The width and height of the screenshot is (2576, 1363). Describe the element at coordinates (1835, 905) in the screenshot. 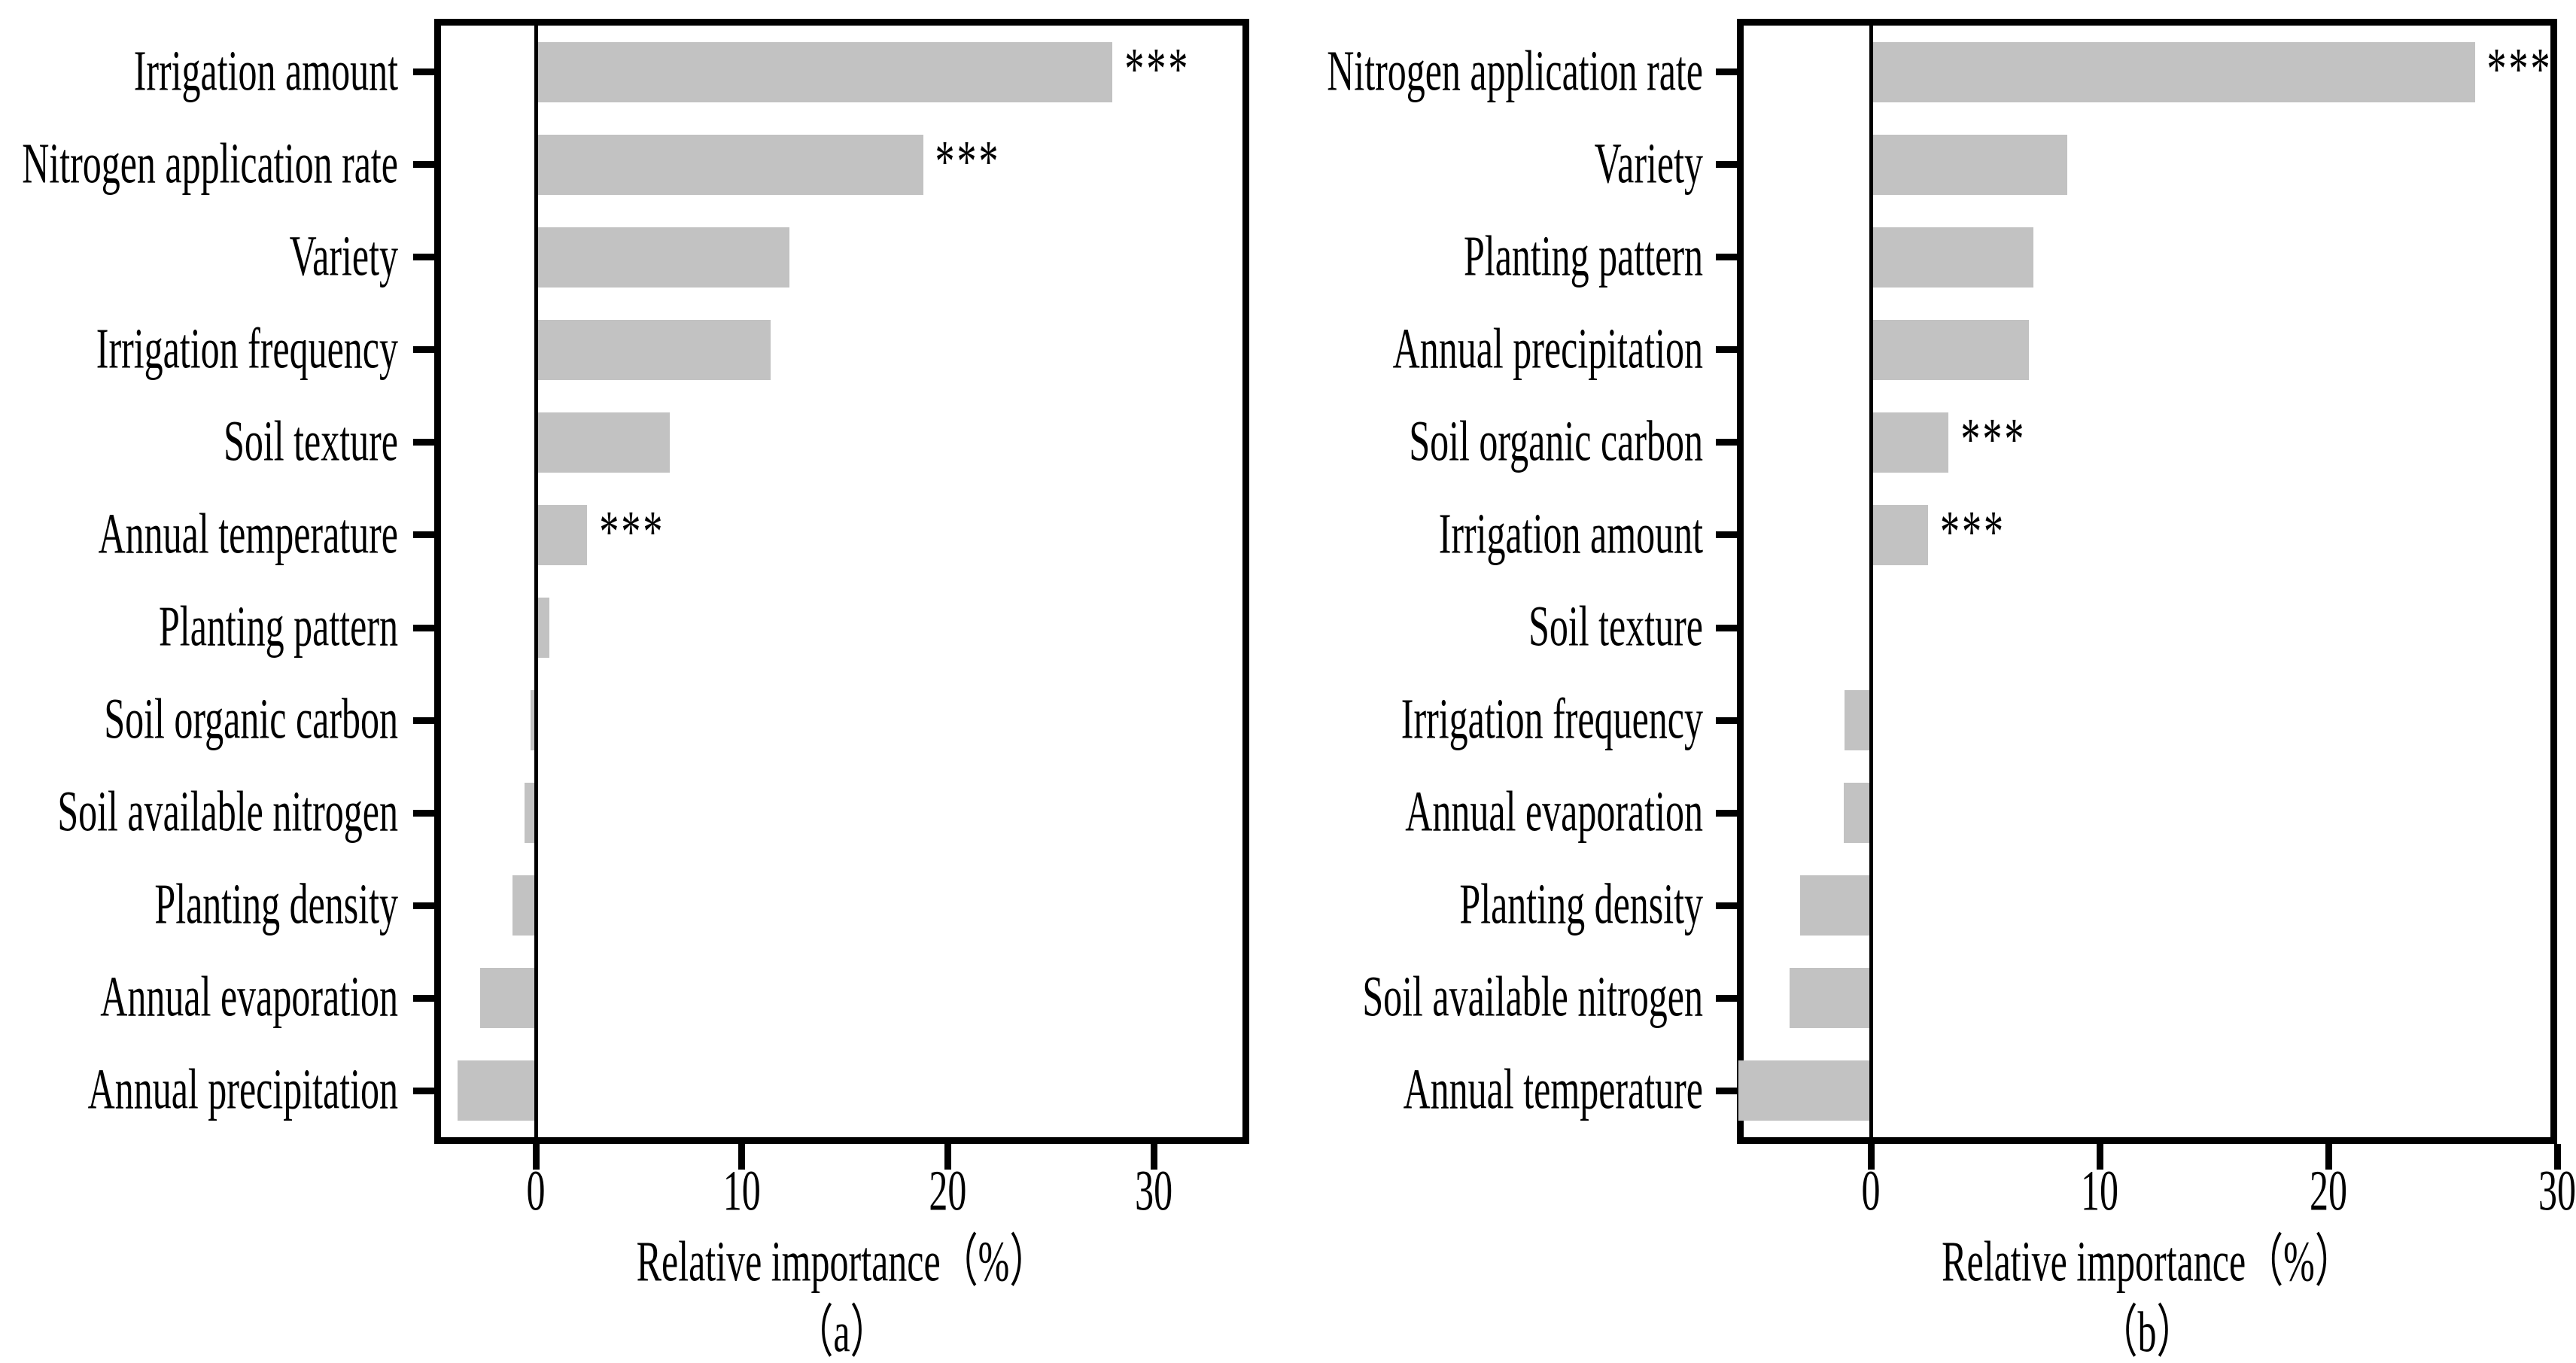

I see `bar-planting-density` at that location.